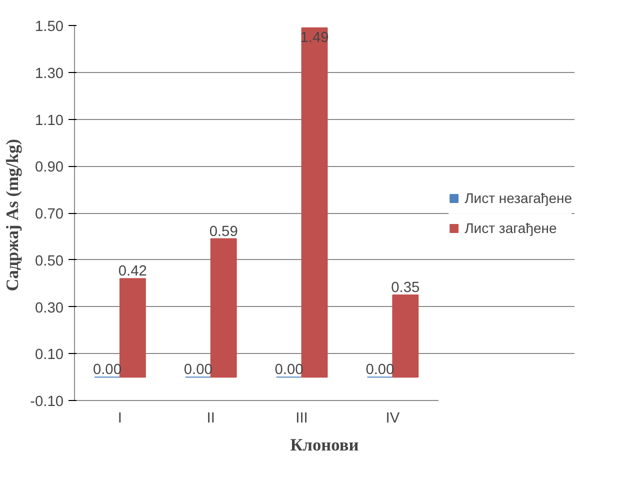 The image size is (628, 486). Describe the element at coordinates (49, 261) in the screenshot. I see `y-tick-label: 0.50` at that location.